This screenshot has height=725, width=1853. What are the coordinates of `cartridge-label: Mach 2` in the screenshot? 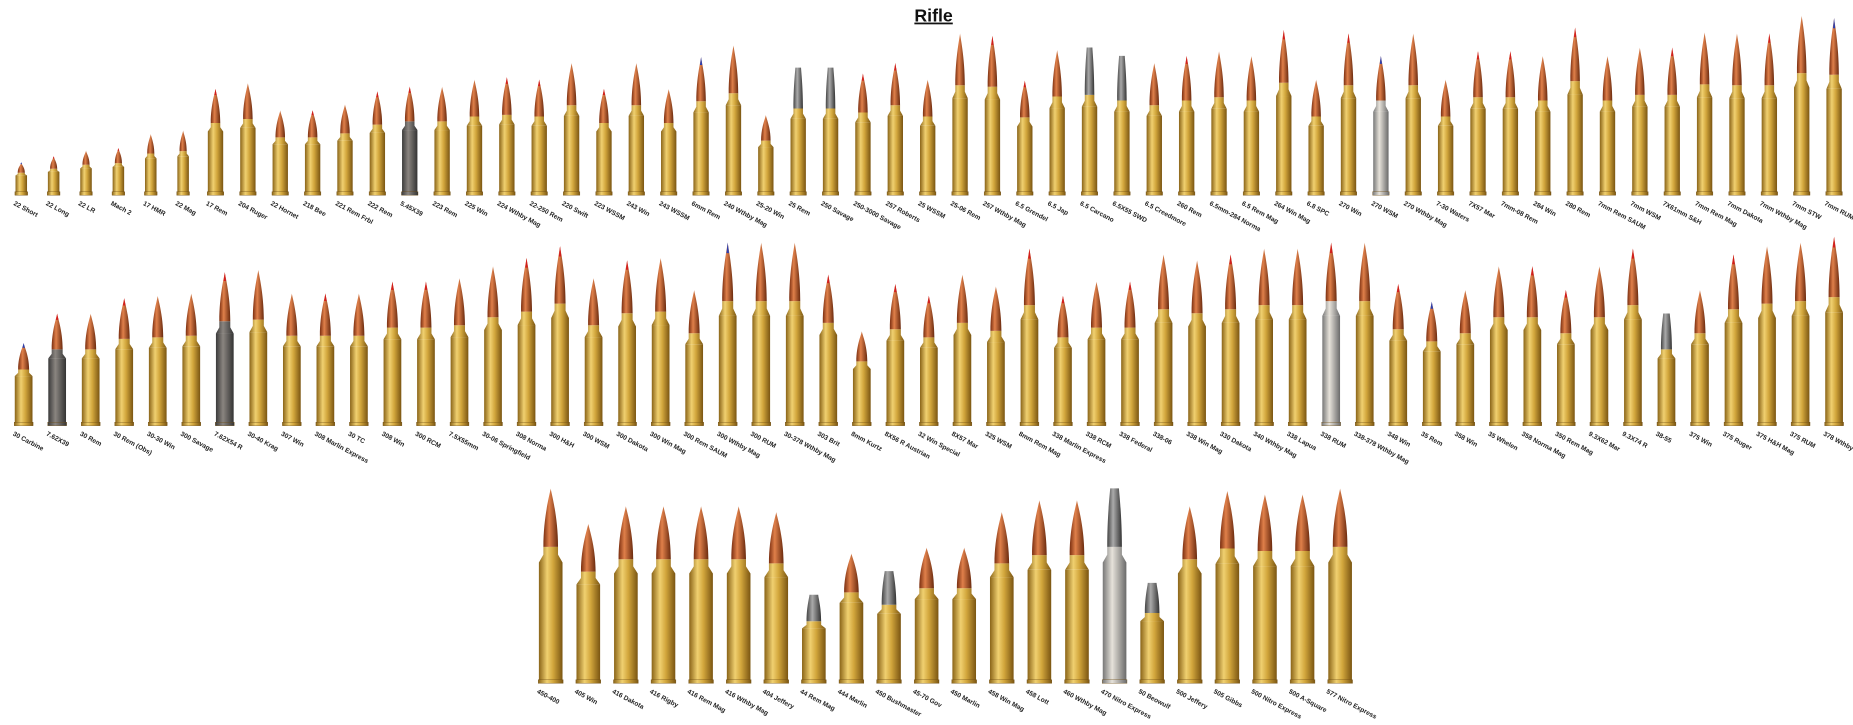 It's located at (120, 208).